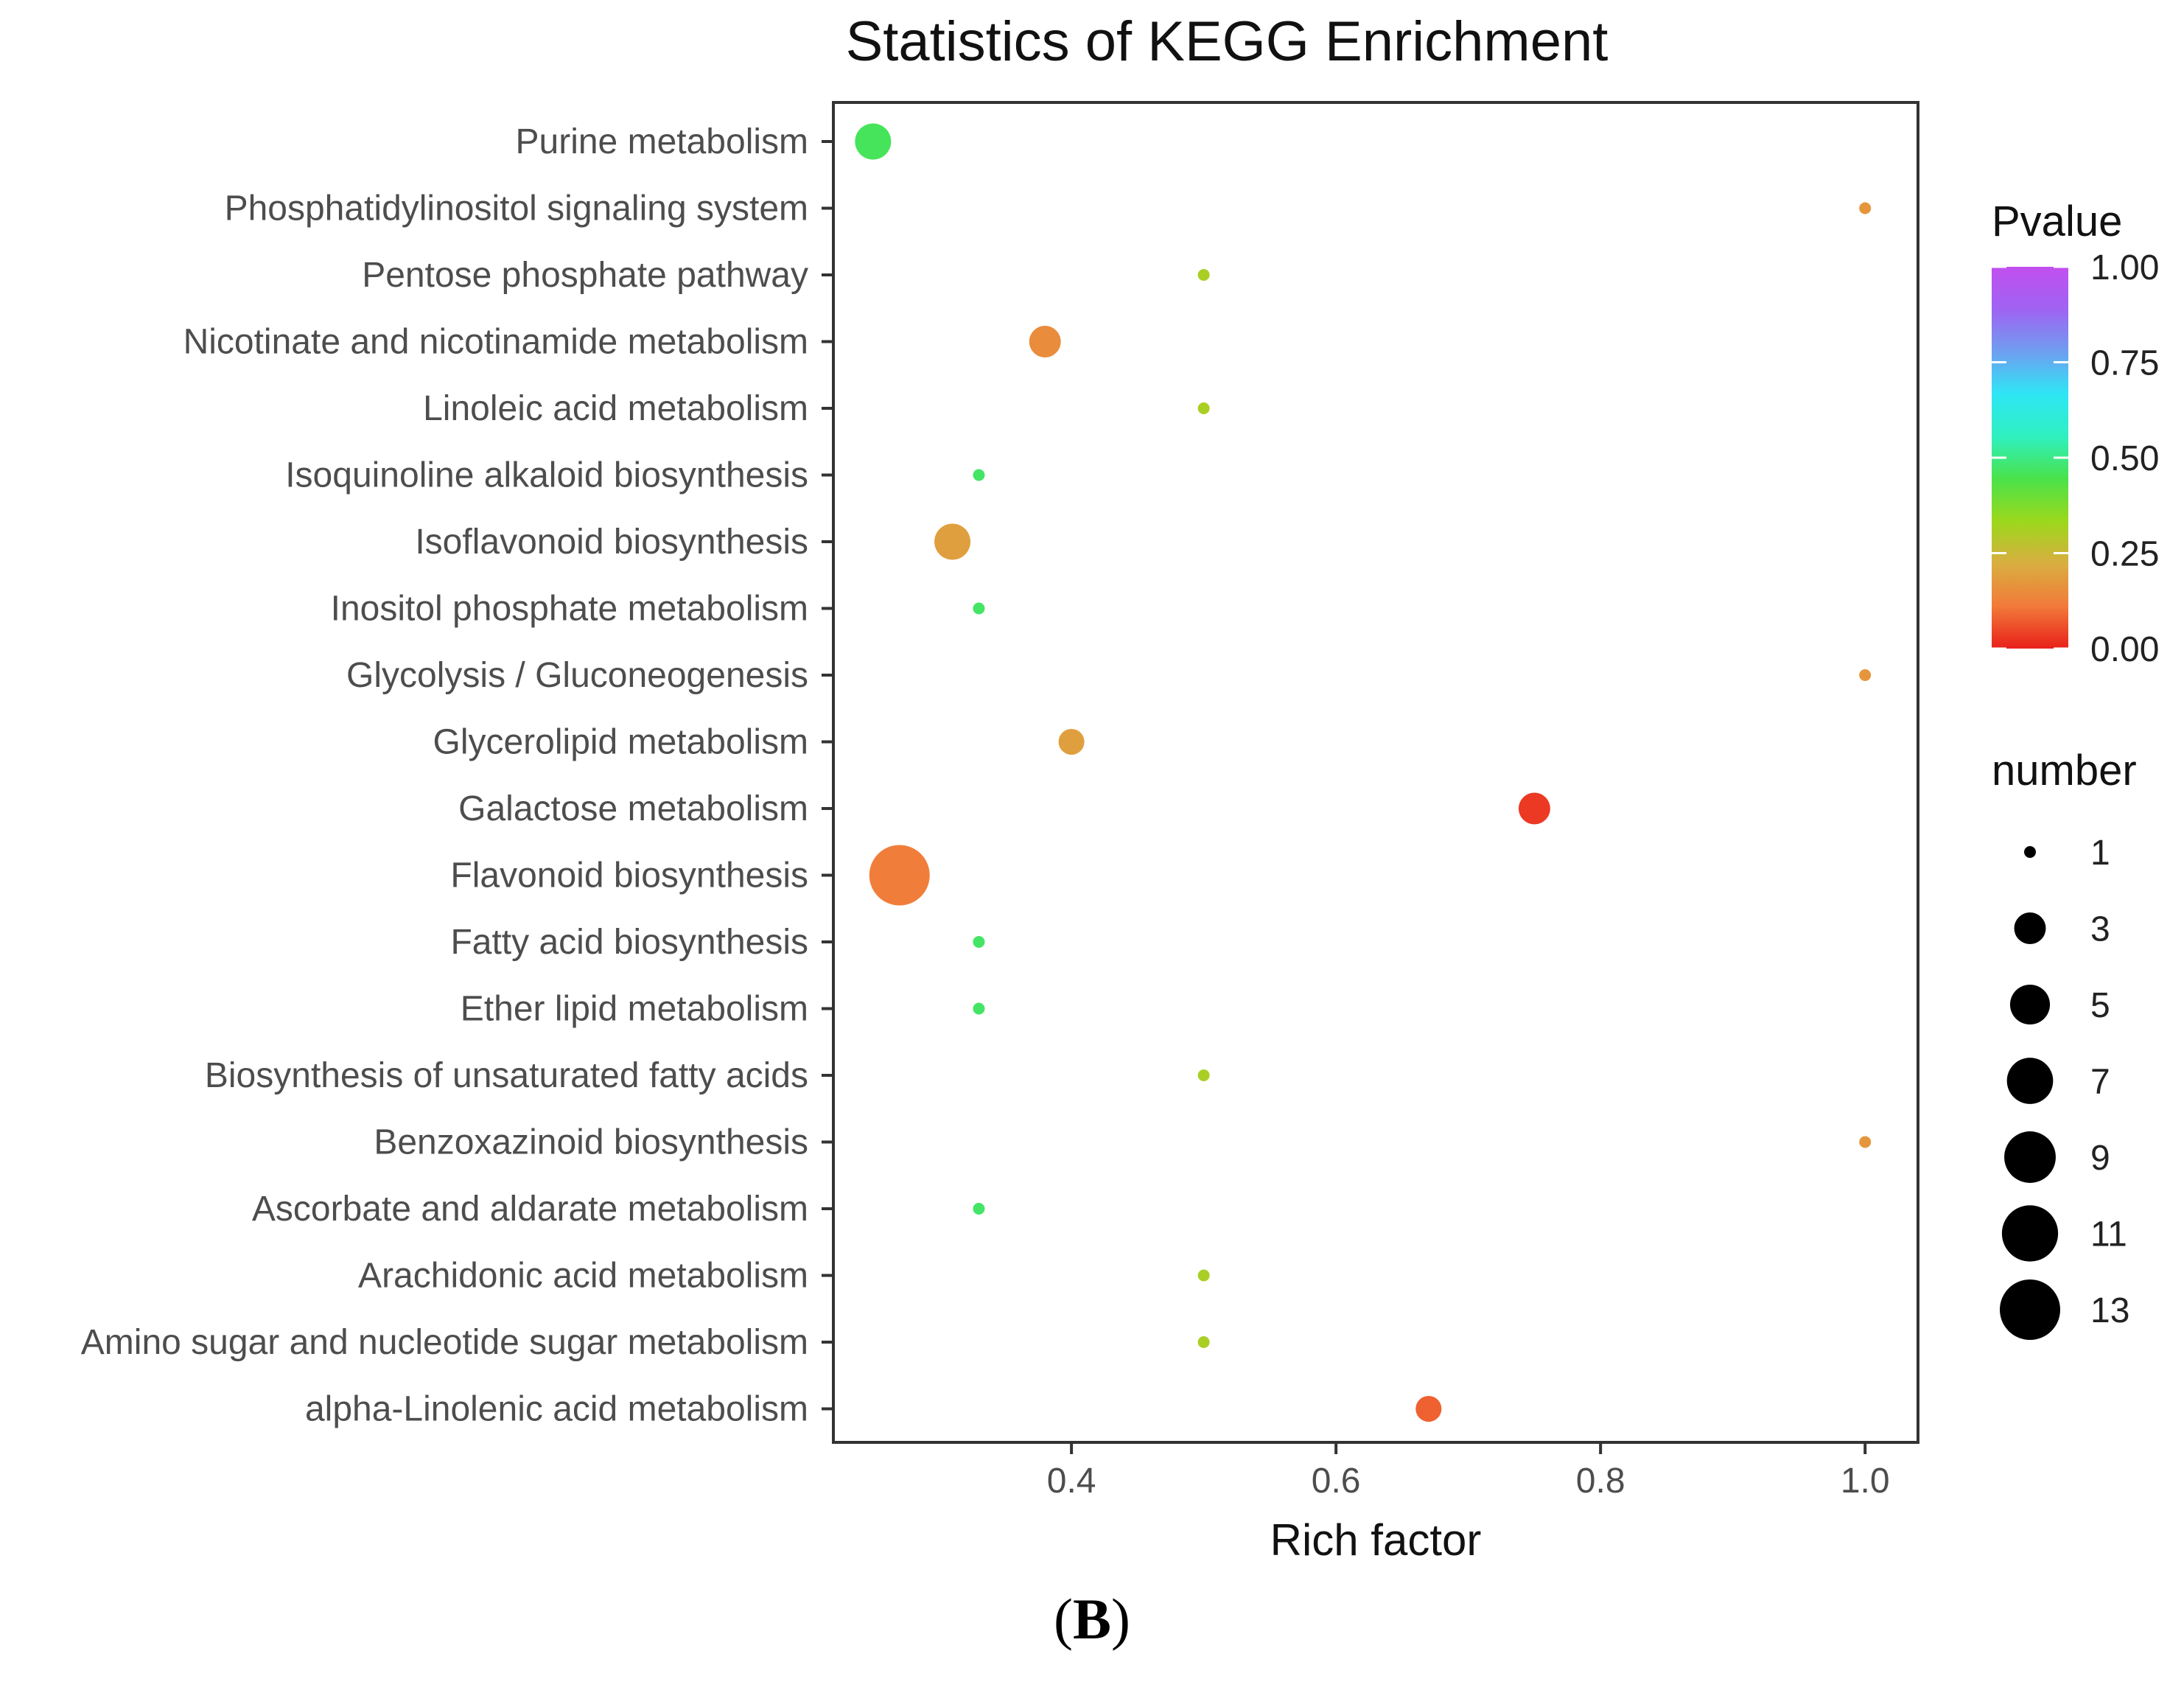 The height and width of the screenshot is (1690, 2184). What do you see at coordinates (2100, 1158) in the screenshot?
I see `number-legend-label: 9` at bounding box center [2100, 1158].